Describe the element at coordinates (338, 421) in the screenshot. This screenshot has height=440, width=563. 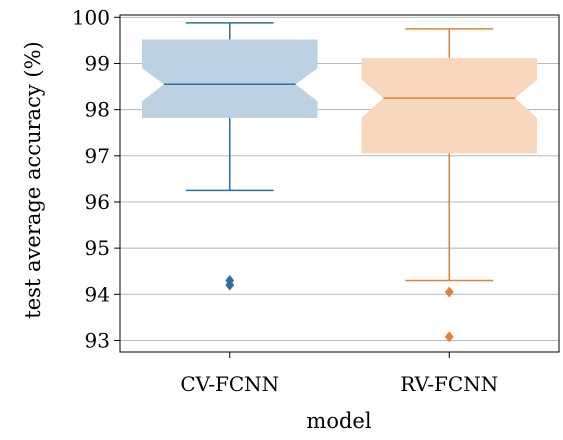
I see `x-axis-title: model` at that location.